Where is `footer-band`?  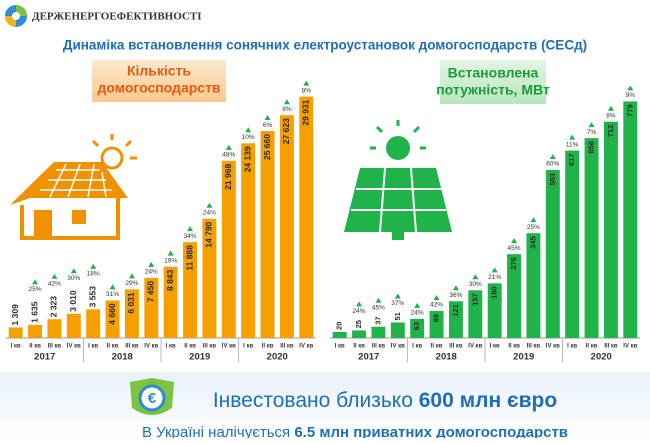 footer-band is located at coordinates (325, 405).